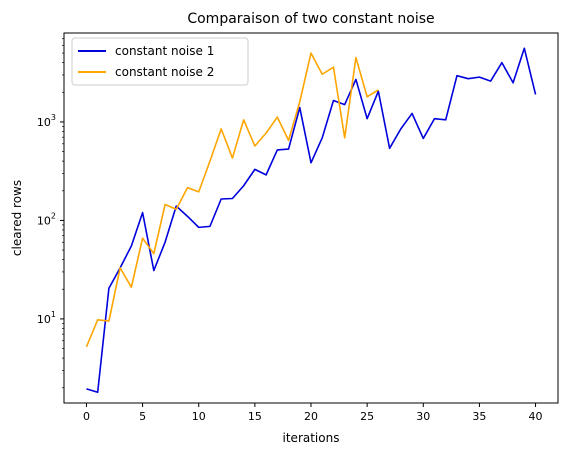  What do you see at coordinates (255, 416) in the screenshot?
I see `x-tick-label: 15` at bounding box center [255, 416].